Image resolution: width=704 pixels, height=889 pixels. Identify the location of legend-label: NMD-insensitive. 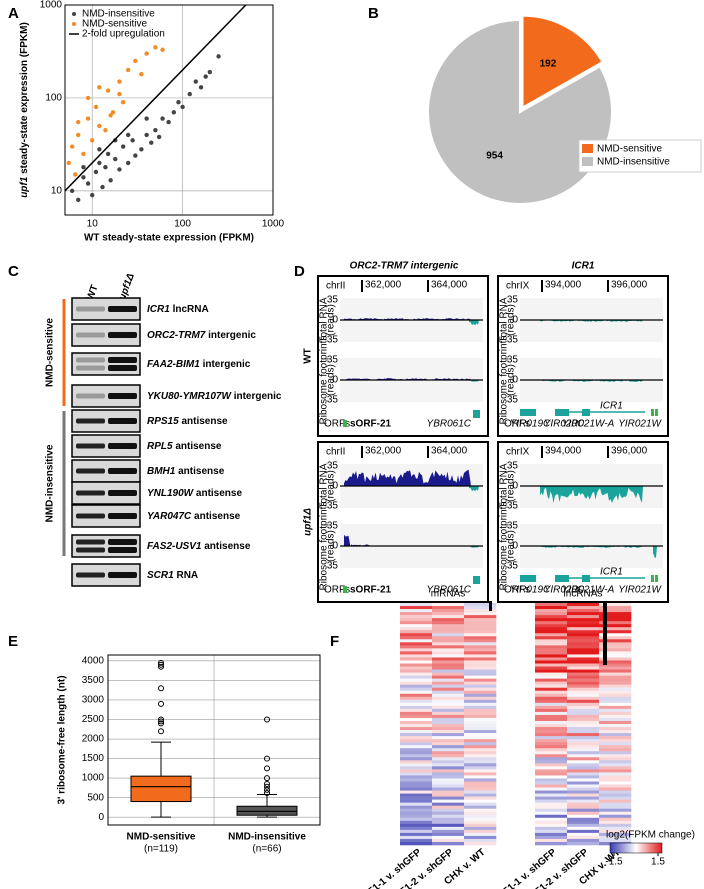
(118, 14).